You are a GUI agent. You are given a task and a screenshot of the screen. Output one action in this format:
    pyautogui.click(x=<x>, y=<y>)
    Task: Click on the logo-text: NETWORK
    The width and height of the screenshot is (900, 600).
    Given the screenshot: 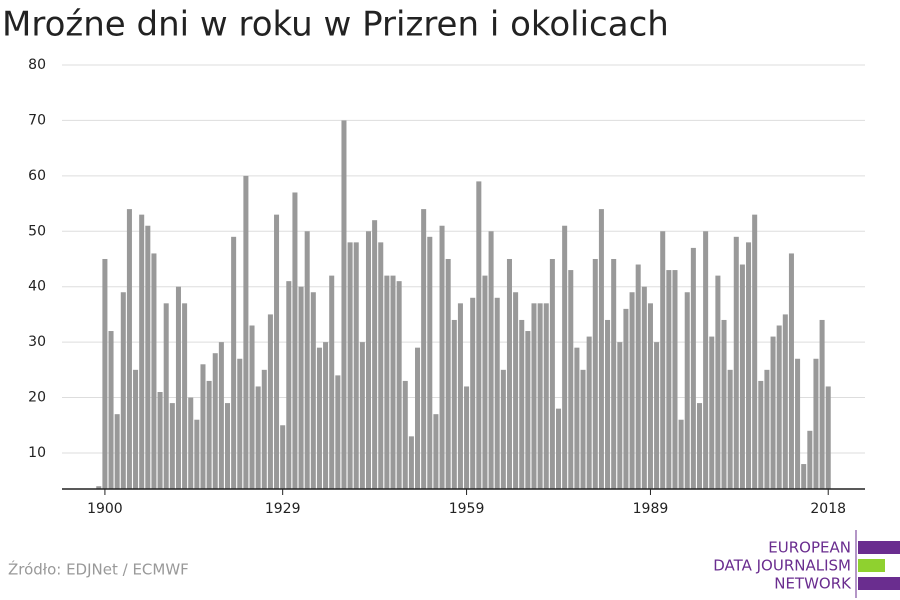 What is the action you would take?
    pyautogui.click(x=813, y=584)
    